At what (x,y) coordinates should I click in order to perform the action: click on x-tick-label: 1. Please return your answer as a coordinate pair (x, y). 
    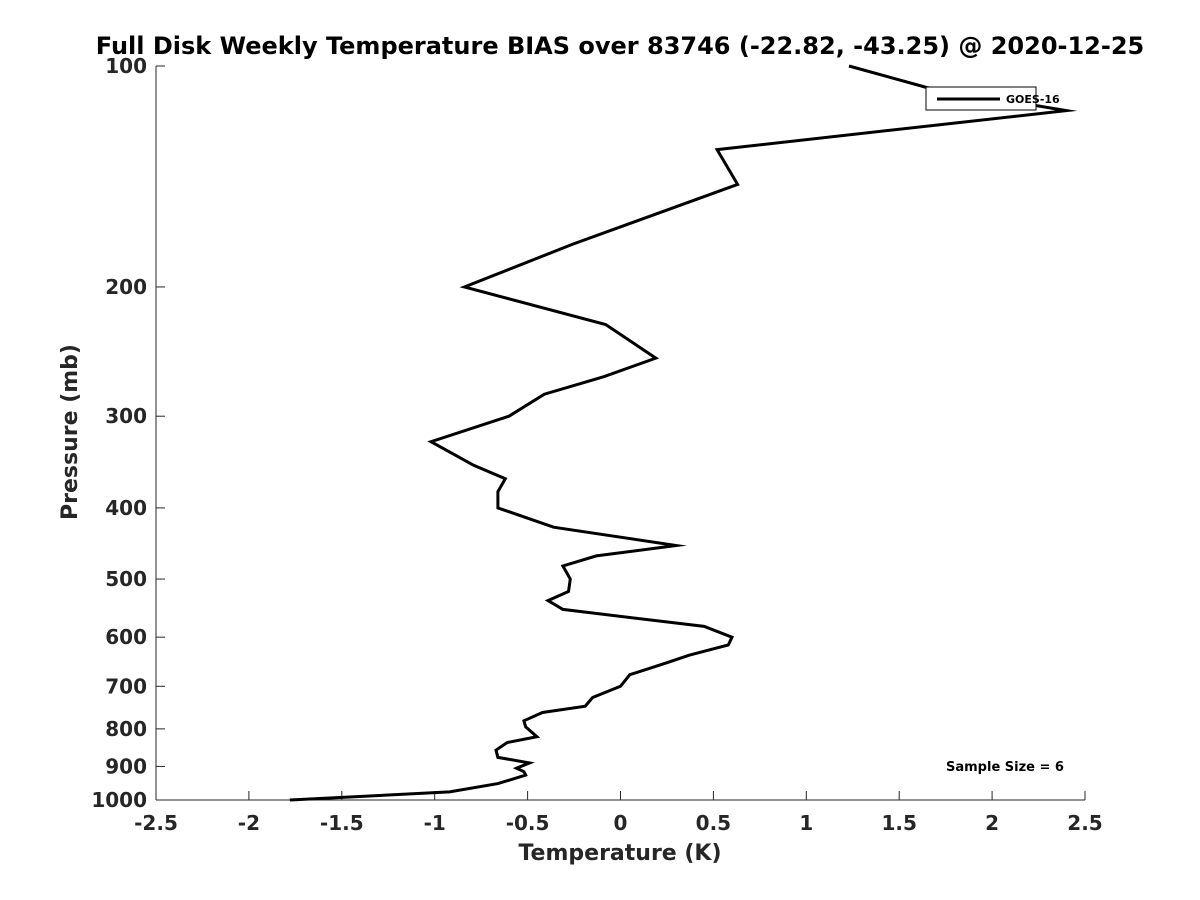
    Looking at the image, I should click on (806, 823).